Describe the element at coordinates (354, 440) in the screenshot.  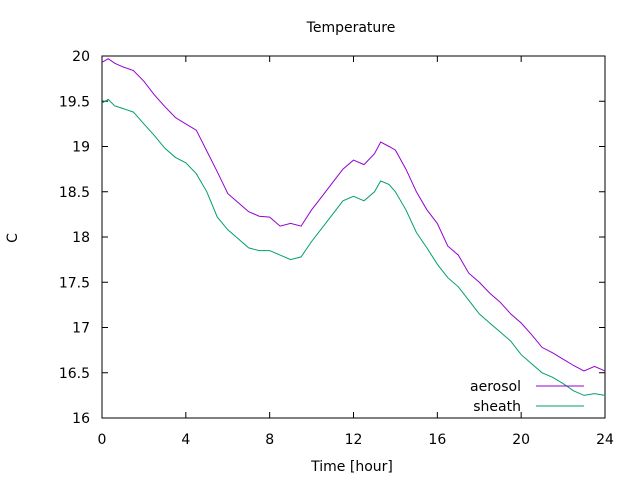
I see `x-tick-label: 12` at that location.